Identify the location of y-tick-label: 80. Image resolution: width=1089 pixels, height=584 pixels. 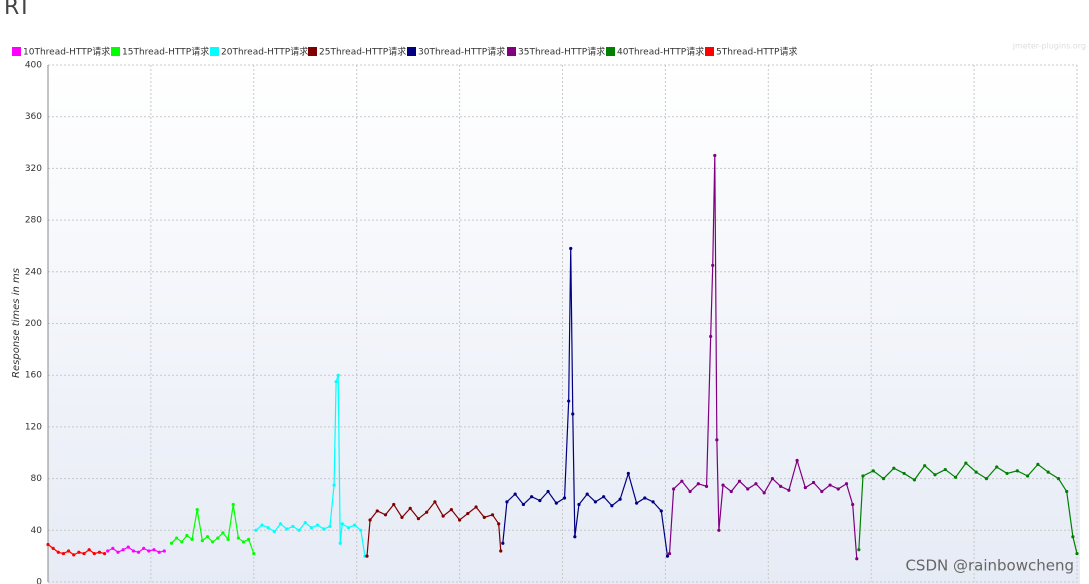
(37, 479).